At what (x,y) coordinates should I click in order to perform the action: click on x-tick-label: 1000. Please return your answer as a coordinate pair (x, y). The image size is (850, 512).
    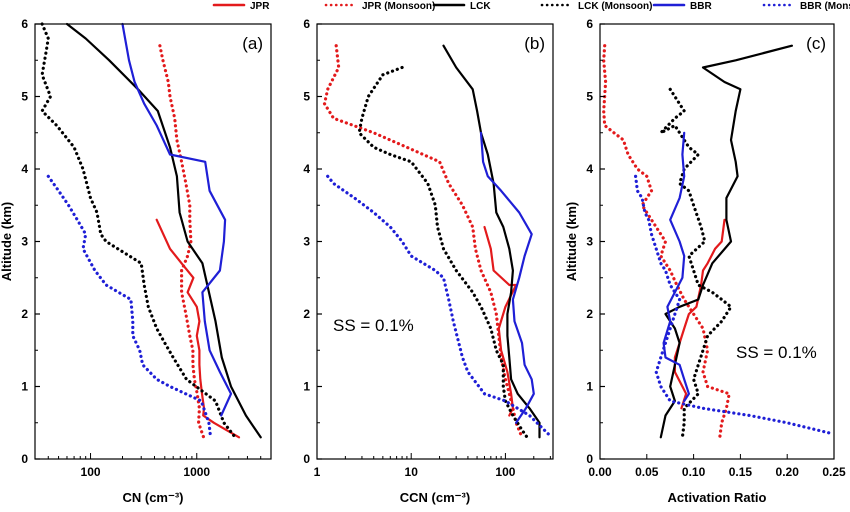
    Looking at the image, I should click on (196, 472).